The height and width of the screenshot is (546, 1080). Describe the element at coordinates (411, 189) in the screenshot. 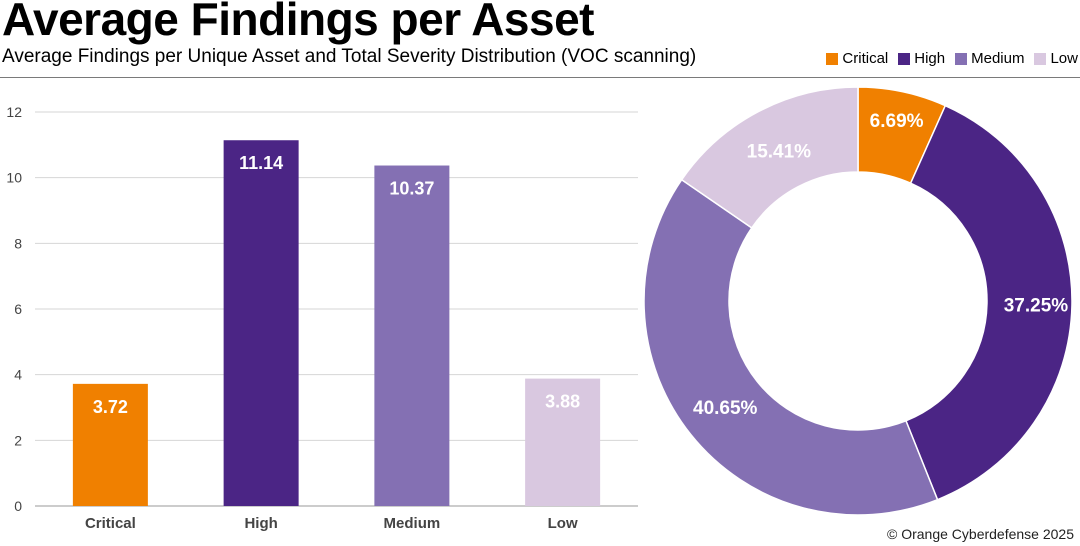

I see `bar-value-label-medium: 10.37` at that location.